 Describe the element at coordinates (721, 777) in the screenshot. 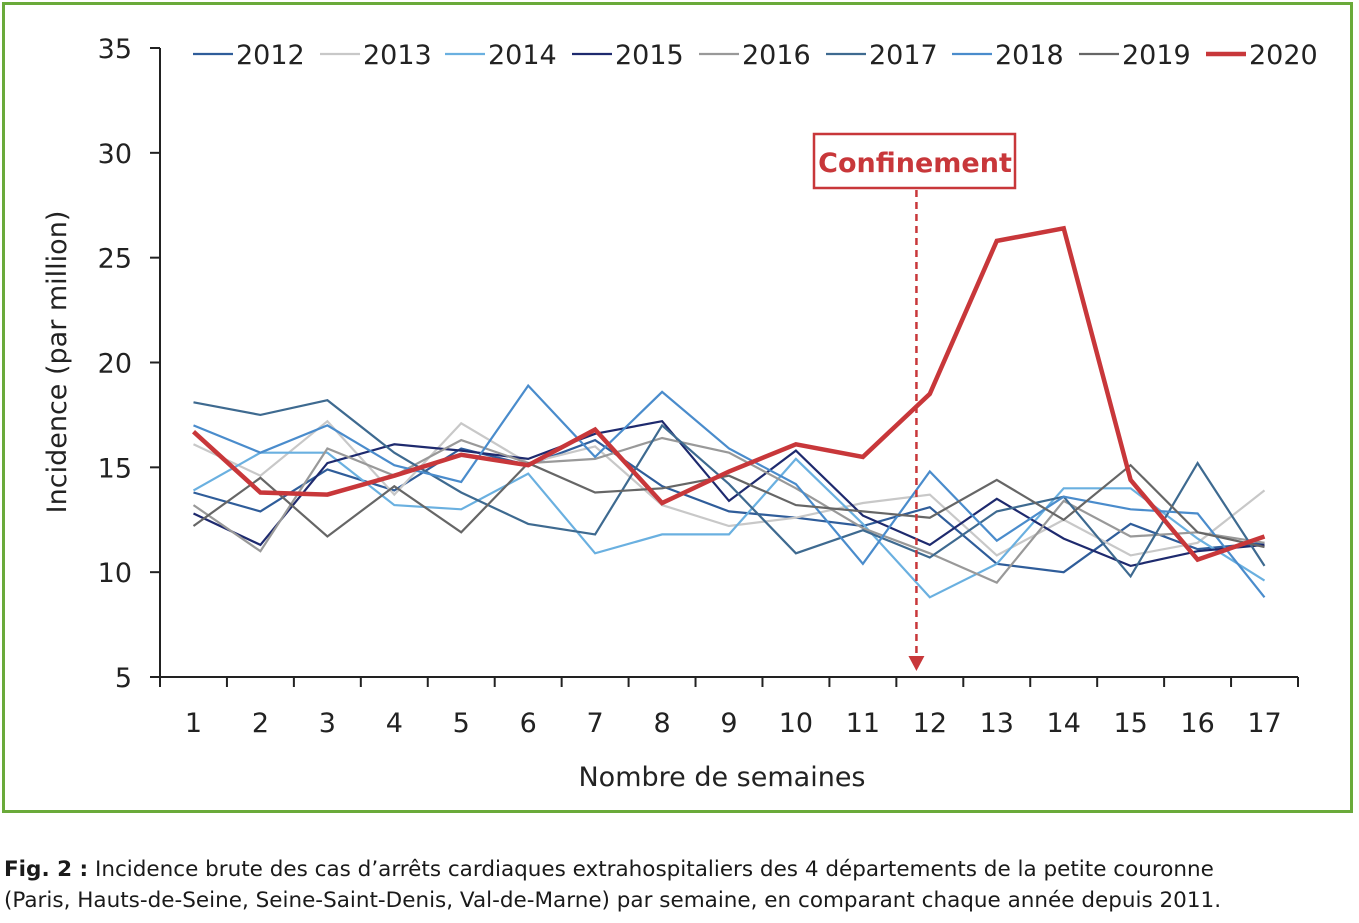

I see `x-axis-title: Nombre de semaines` at that location.